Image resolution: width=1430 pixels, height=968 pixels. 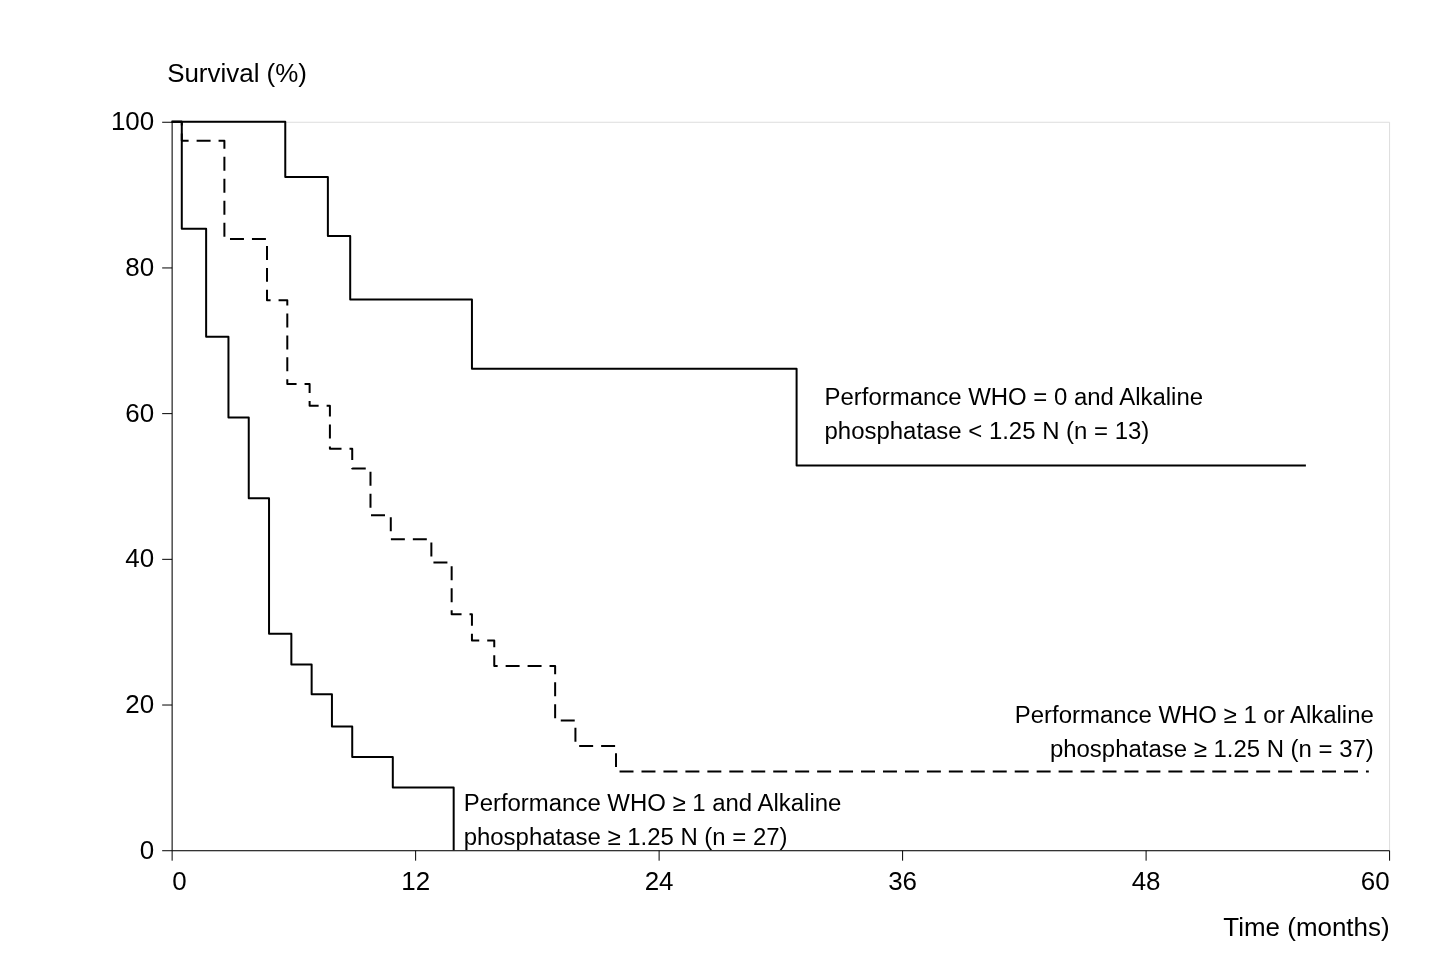 What do you see at coordinates (179, 880) in the screenshot?
I see `x-tick-label: 0` at bounding box center [179, 880].